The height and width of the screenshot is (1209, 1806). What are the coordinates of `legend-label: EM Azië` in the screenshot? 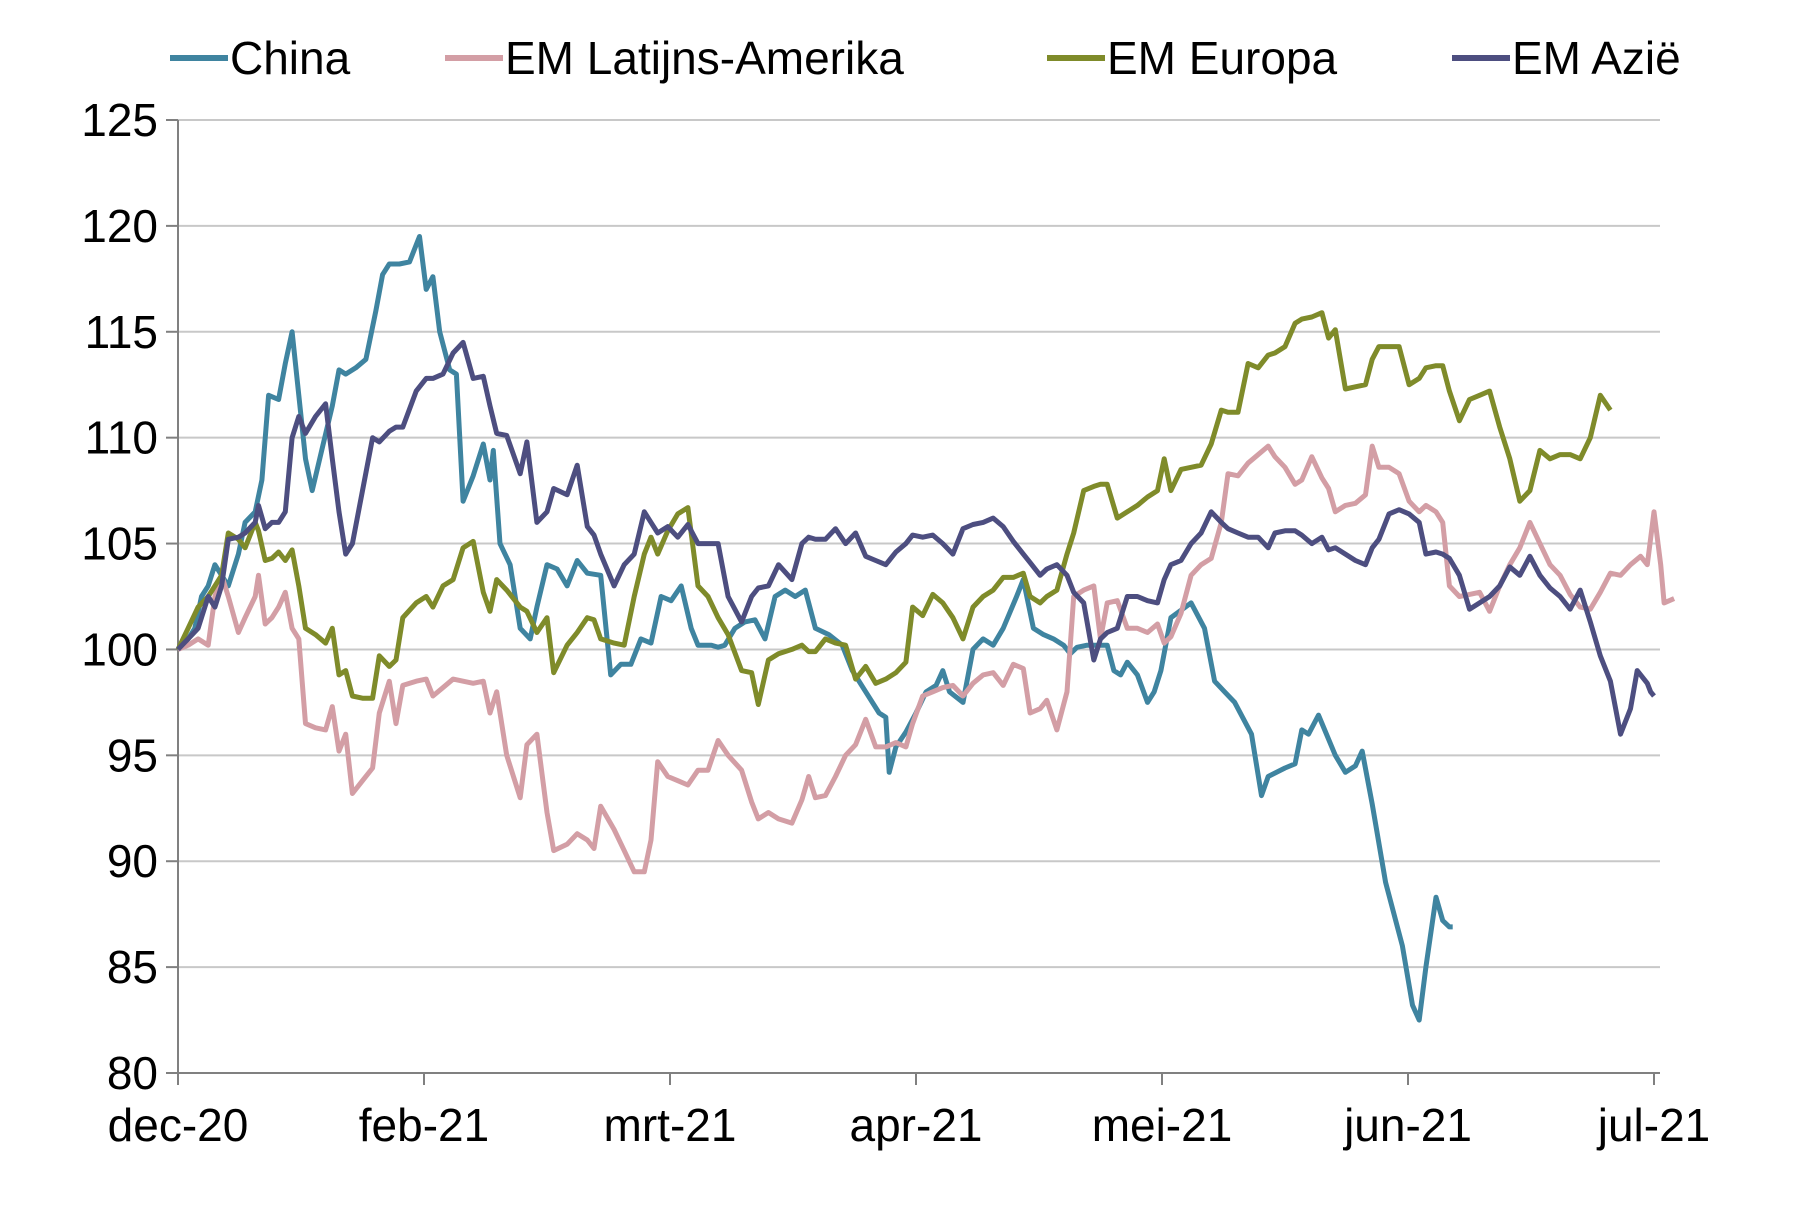 It's located at (1596, 58).